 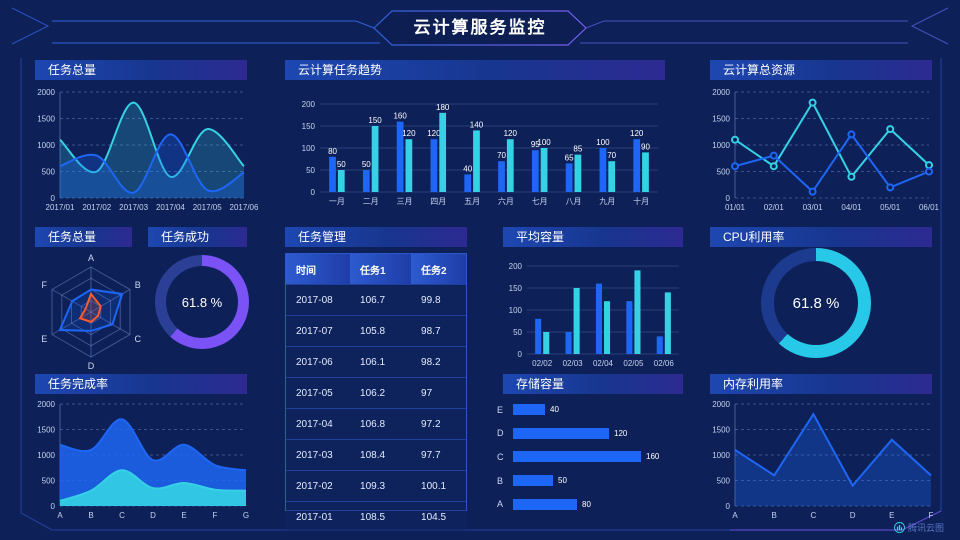 I want to click on table-cell: 2017-08, so click(x=318, y=300).